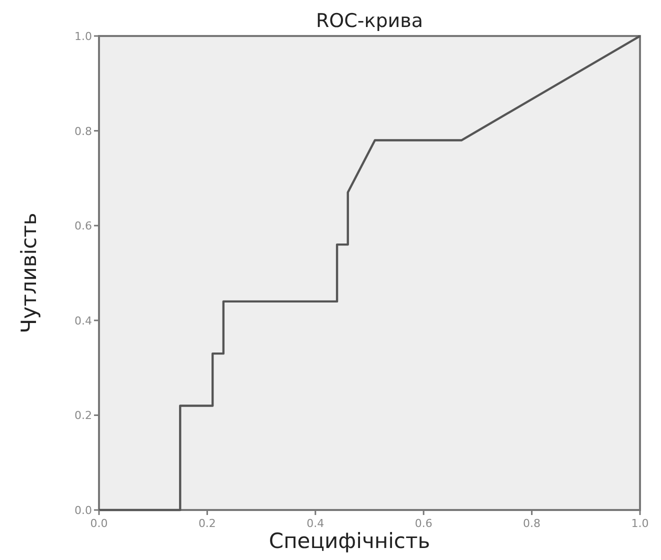 This screenshot has height=560, width=661. Describe the element at coordinates (532, 523) in the screenshot. I see `x-tick-label: 0.8` at that location.